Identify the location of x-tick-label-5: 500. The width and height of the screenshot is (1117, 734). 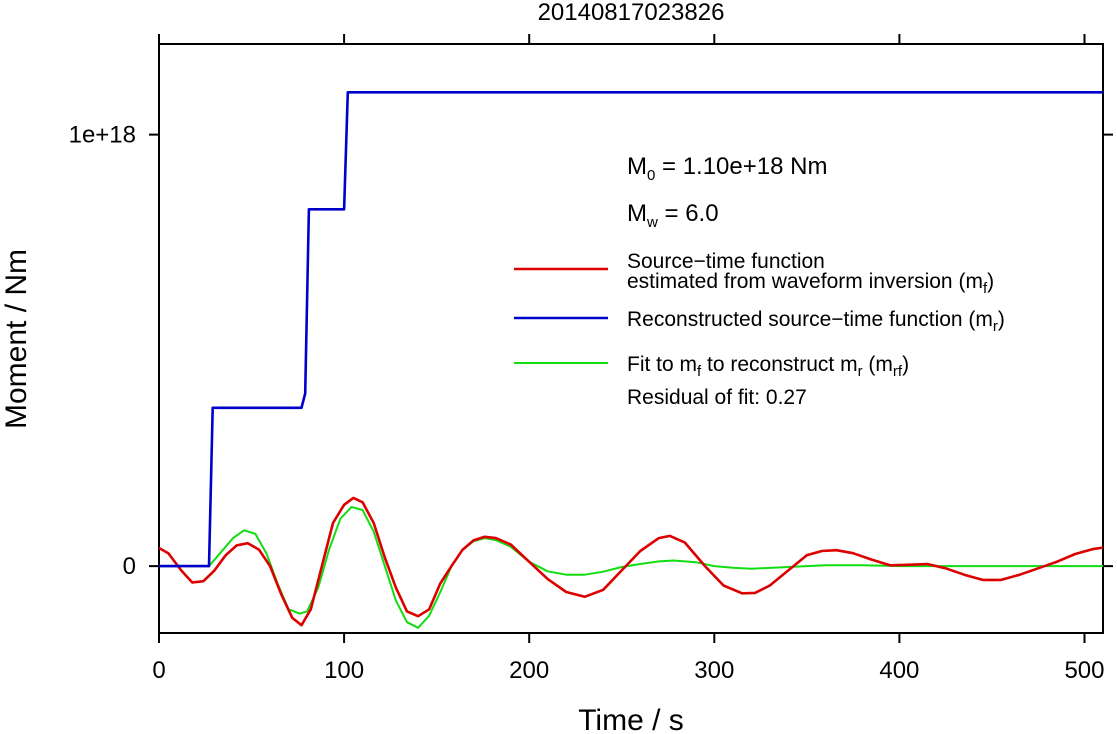
(1084, 670).